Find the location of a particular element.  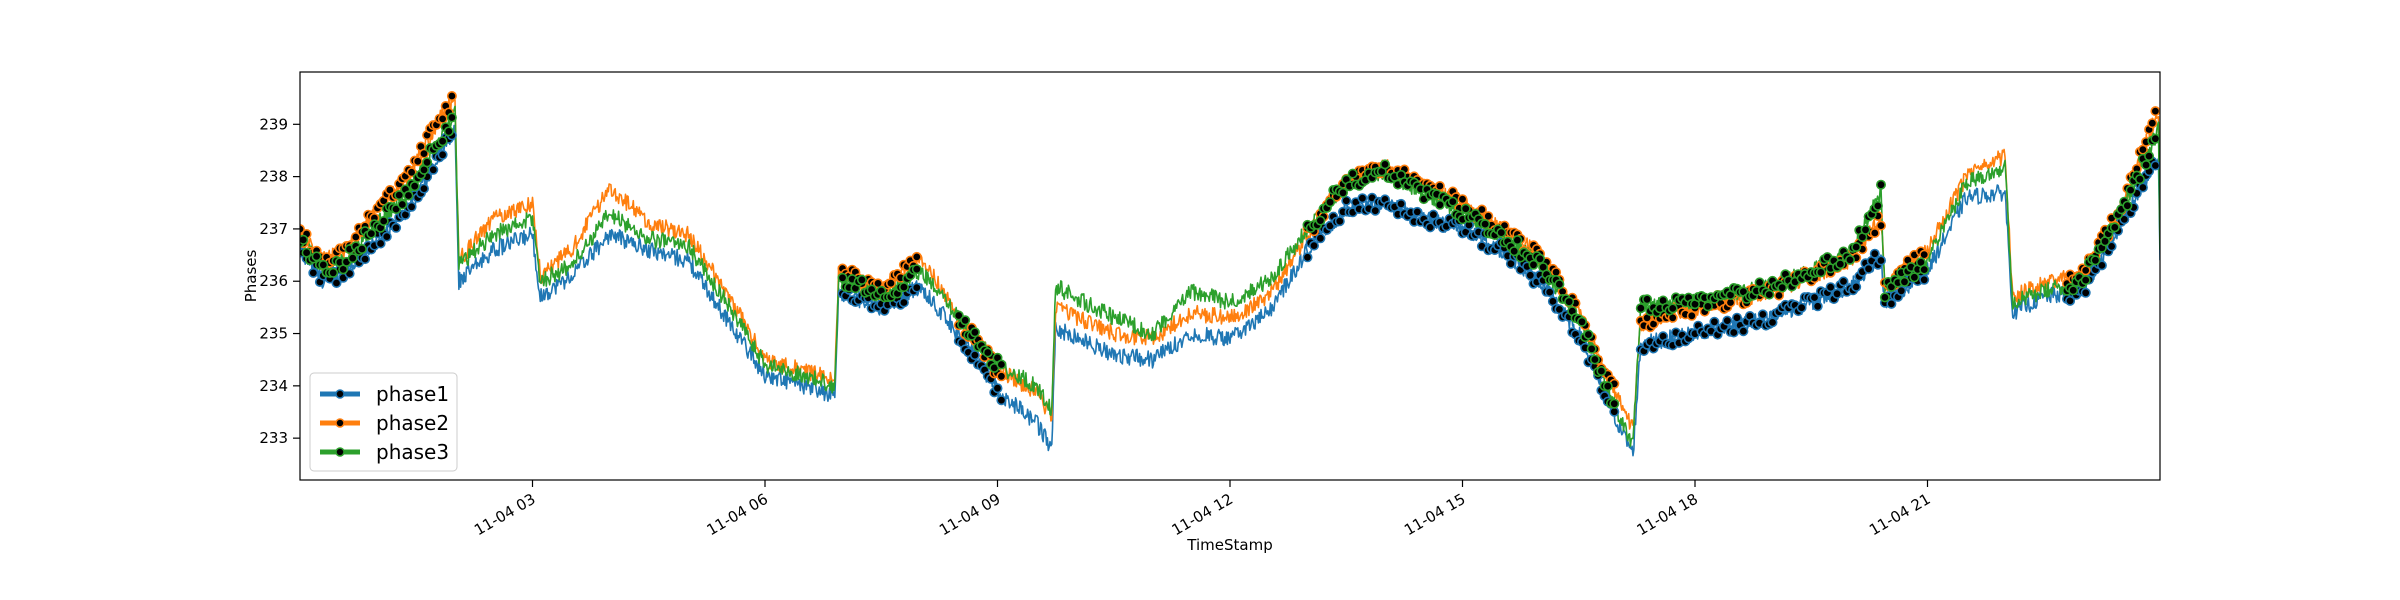

legend-marker-phase1 is located at coordinates (340, 394).